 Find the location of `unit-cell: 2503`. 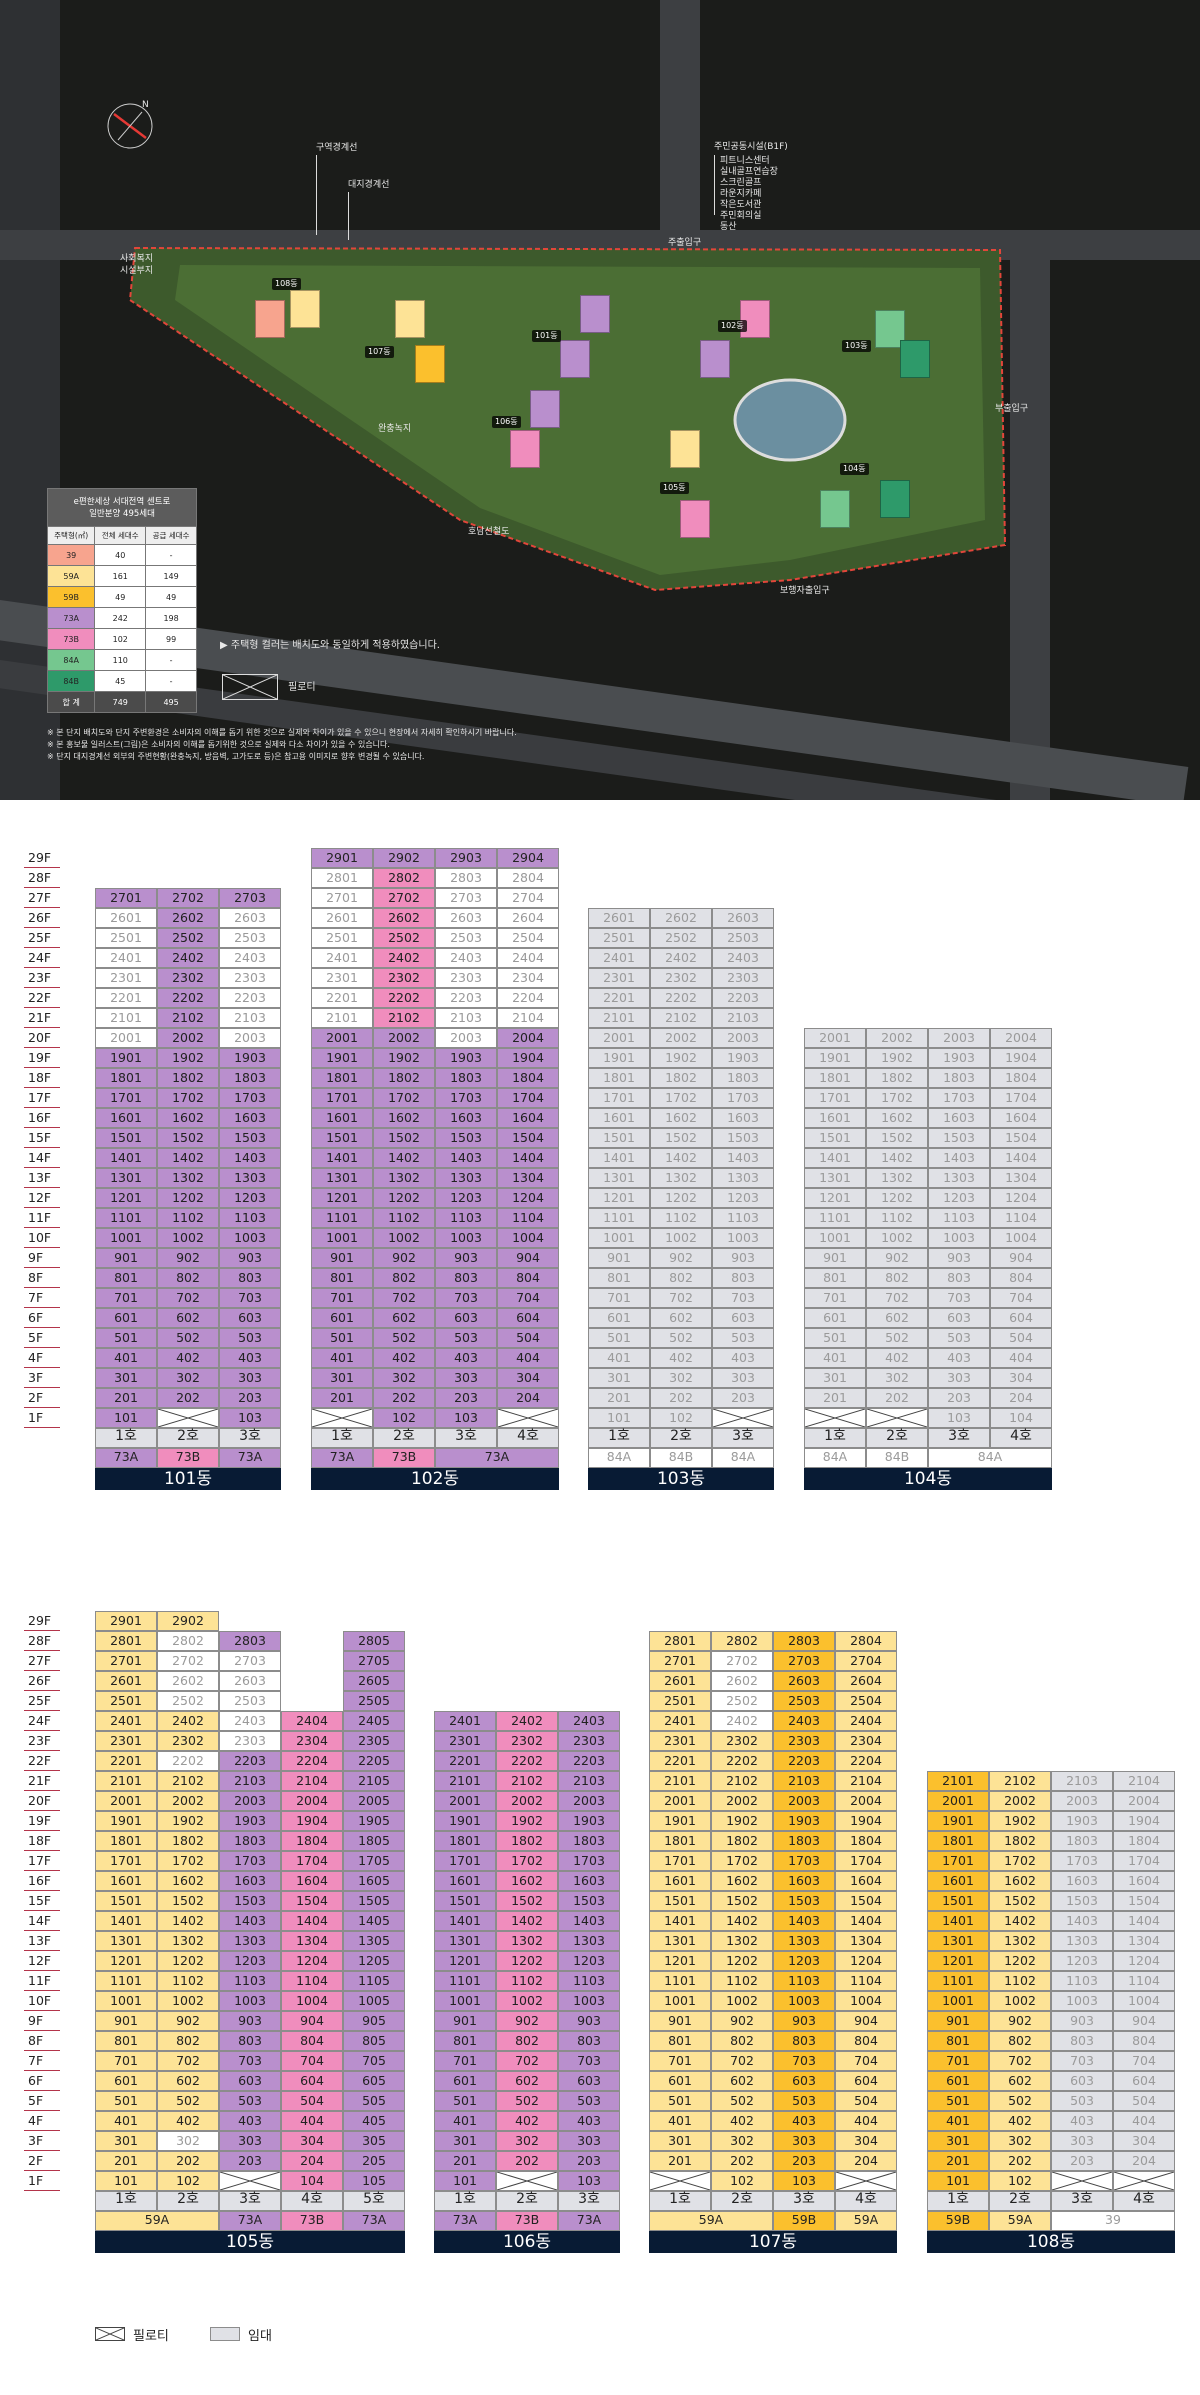

unit-cell: 2503 is located at coordinates (743, 938).